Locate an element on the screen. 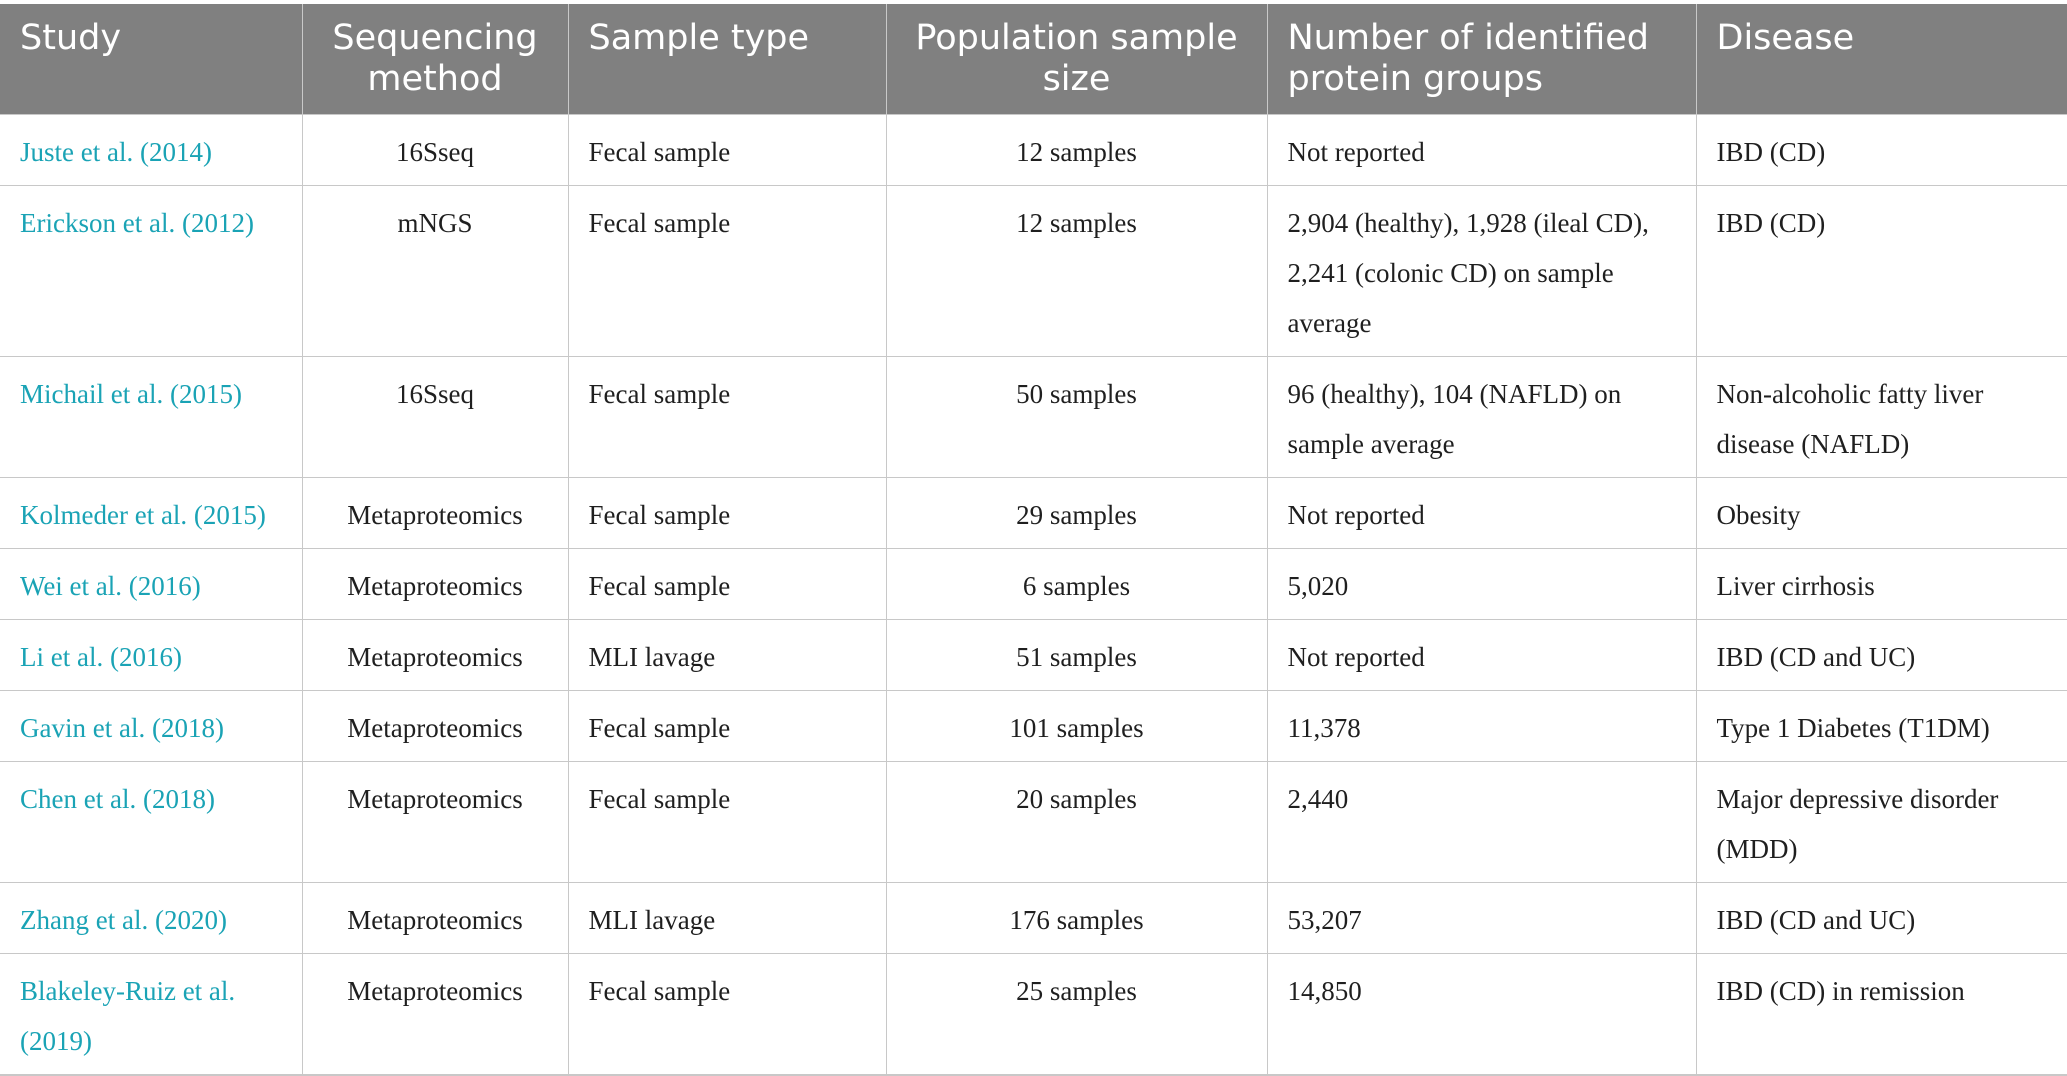  study-link: Juste et al. (2014) is located at coordinates (151, 149).